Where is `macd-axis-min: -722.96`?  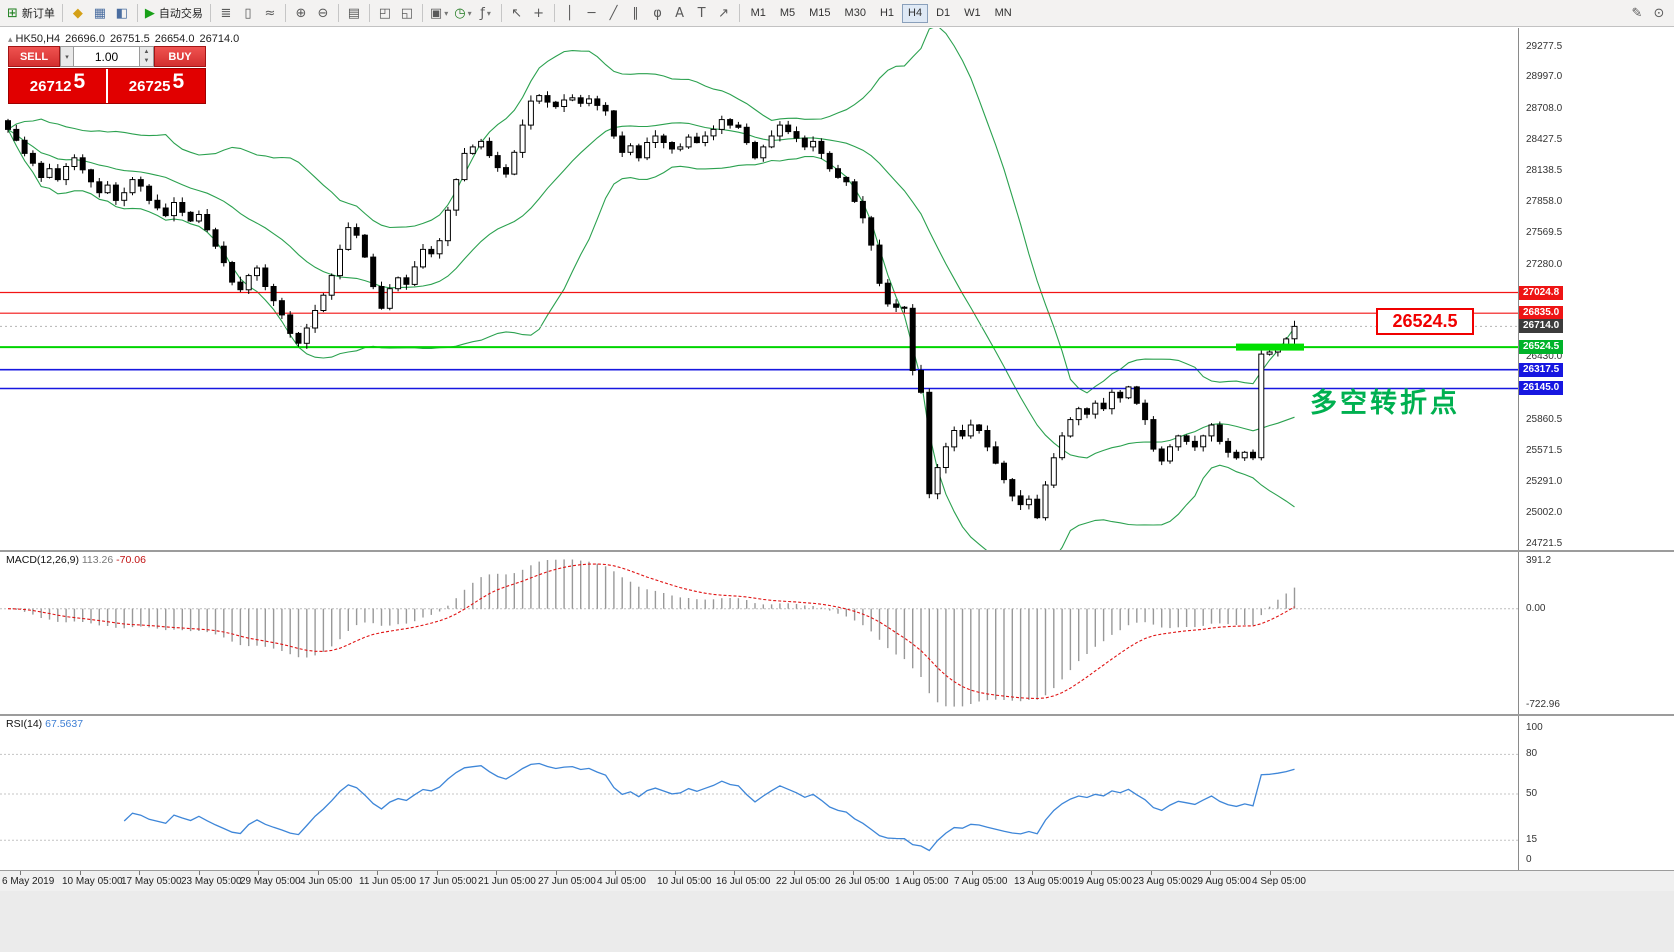
macd-axis-min: -722.96 is located at coordinates (1543, 704).